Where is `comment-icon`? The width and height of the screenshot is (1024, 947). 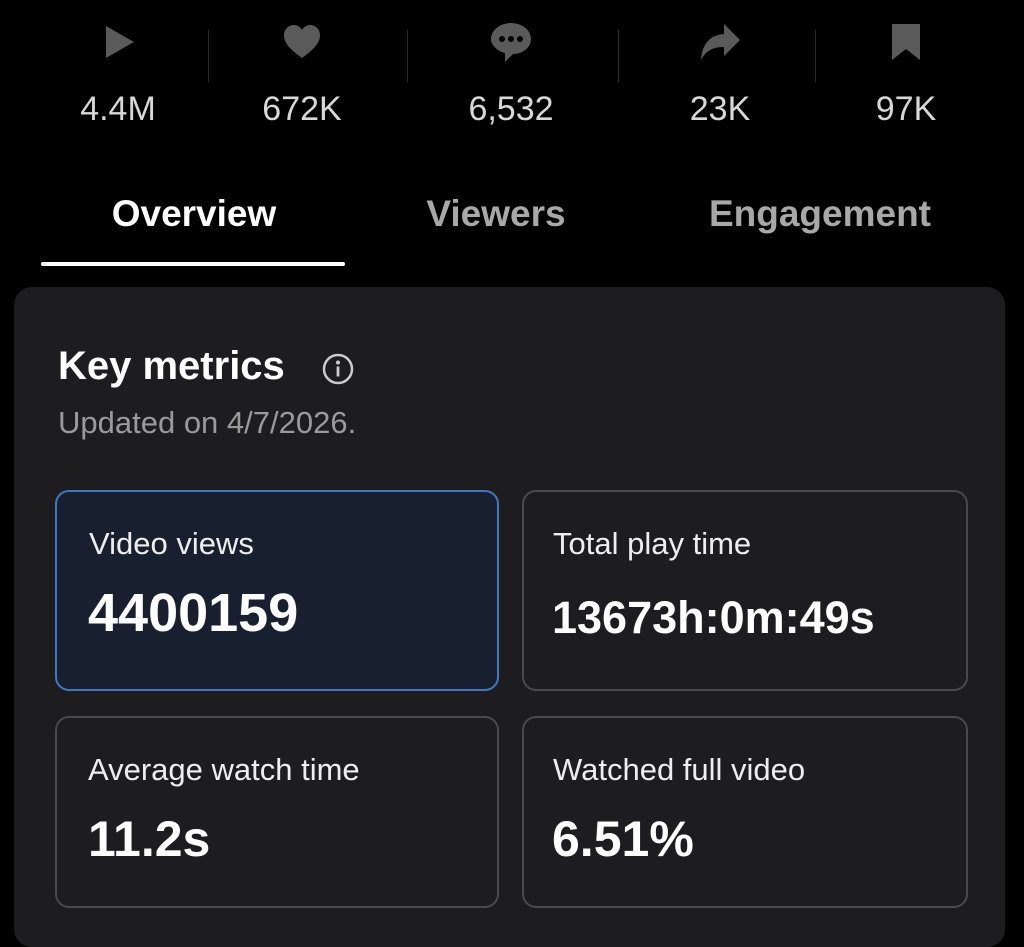
comment-icon is located at coordinates (511, 42).